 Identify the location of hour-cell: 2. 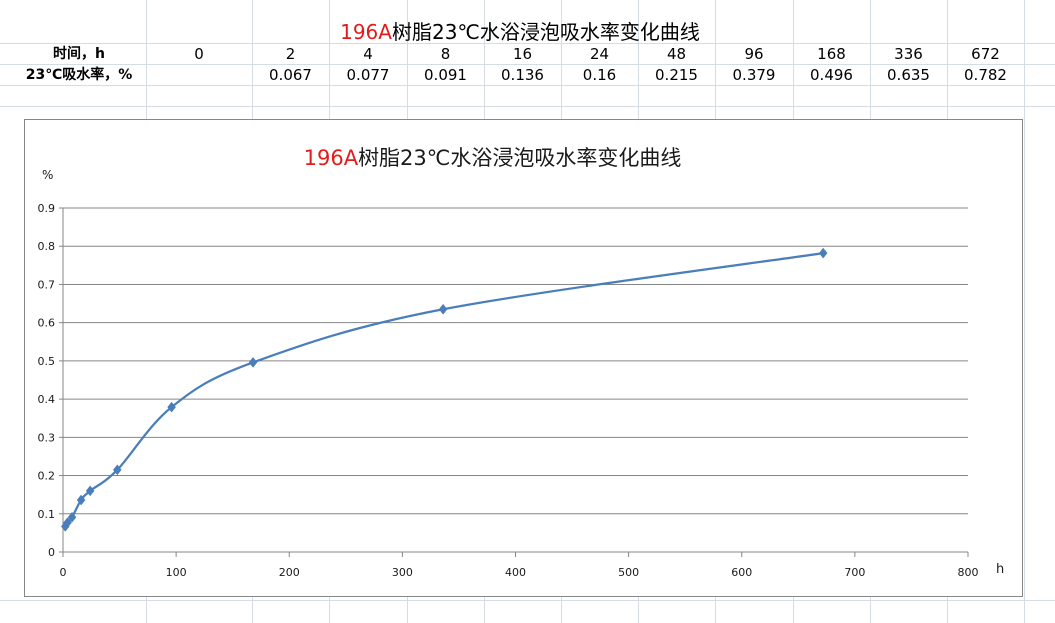
(290, 54).